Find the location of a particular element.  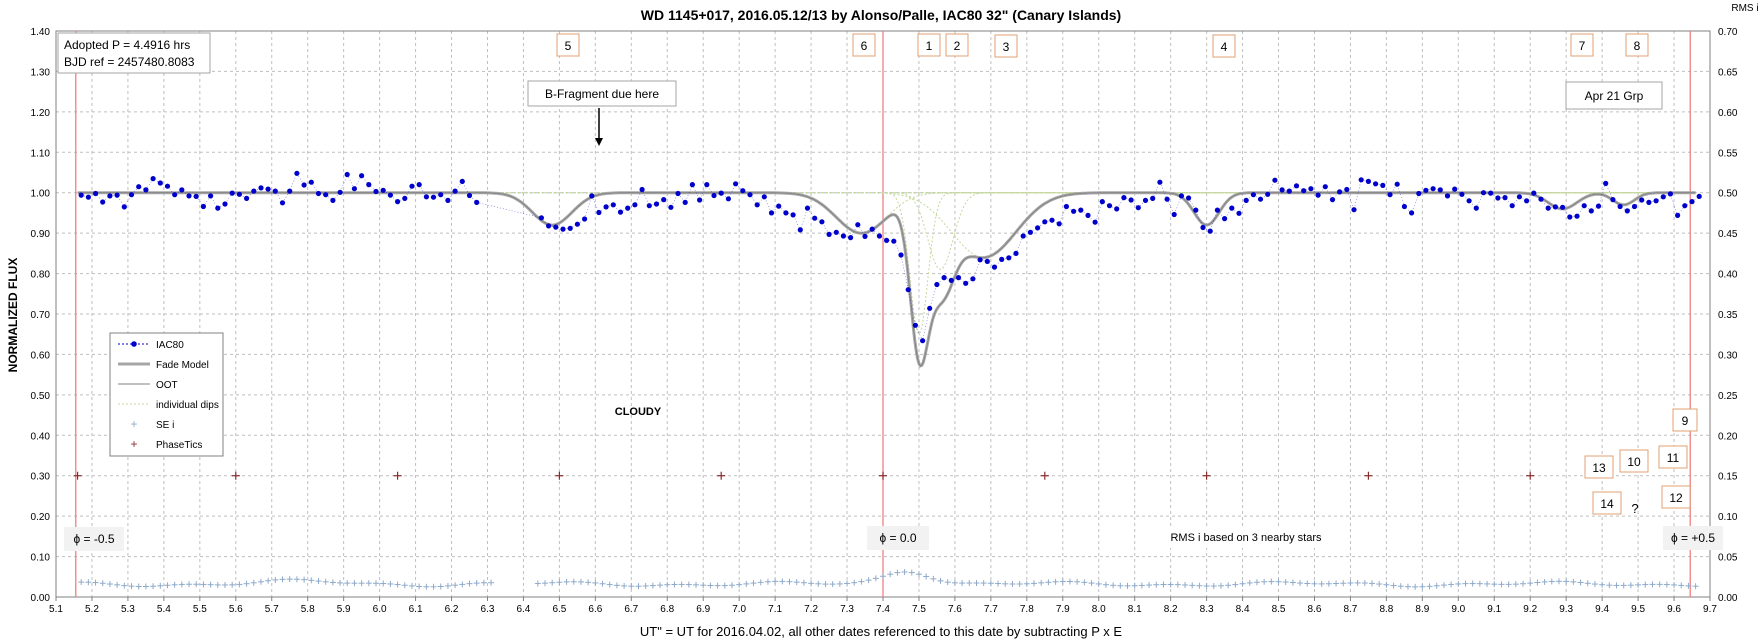

phase-label-zero: ϕ = 0.0 is located at coordinates (898, 538).